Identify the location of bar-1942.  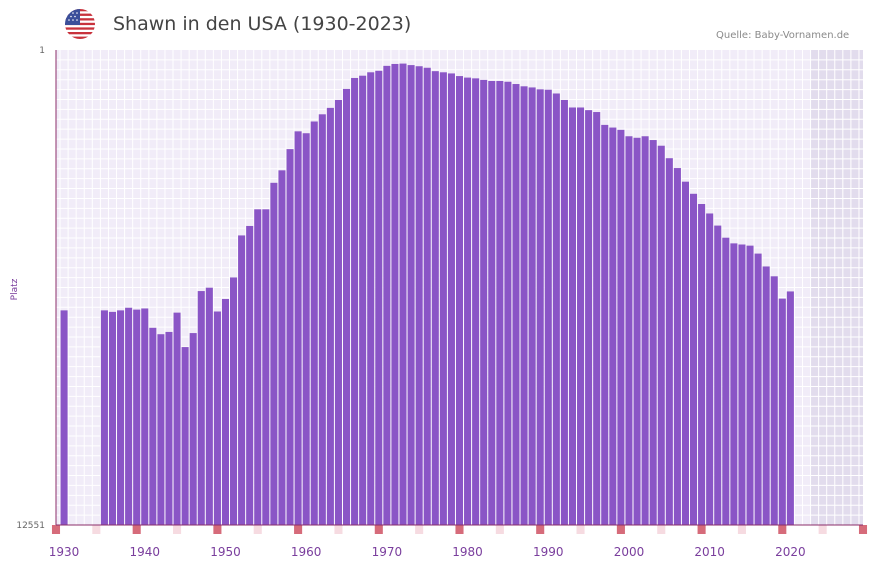
(161, 429).